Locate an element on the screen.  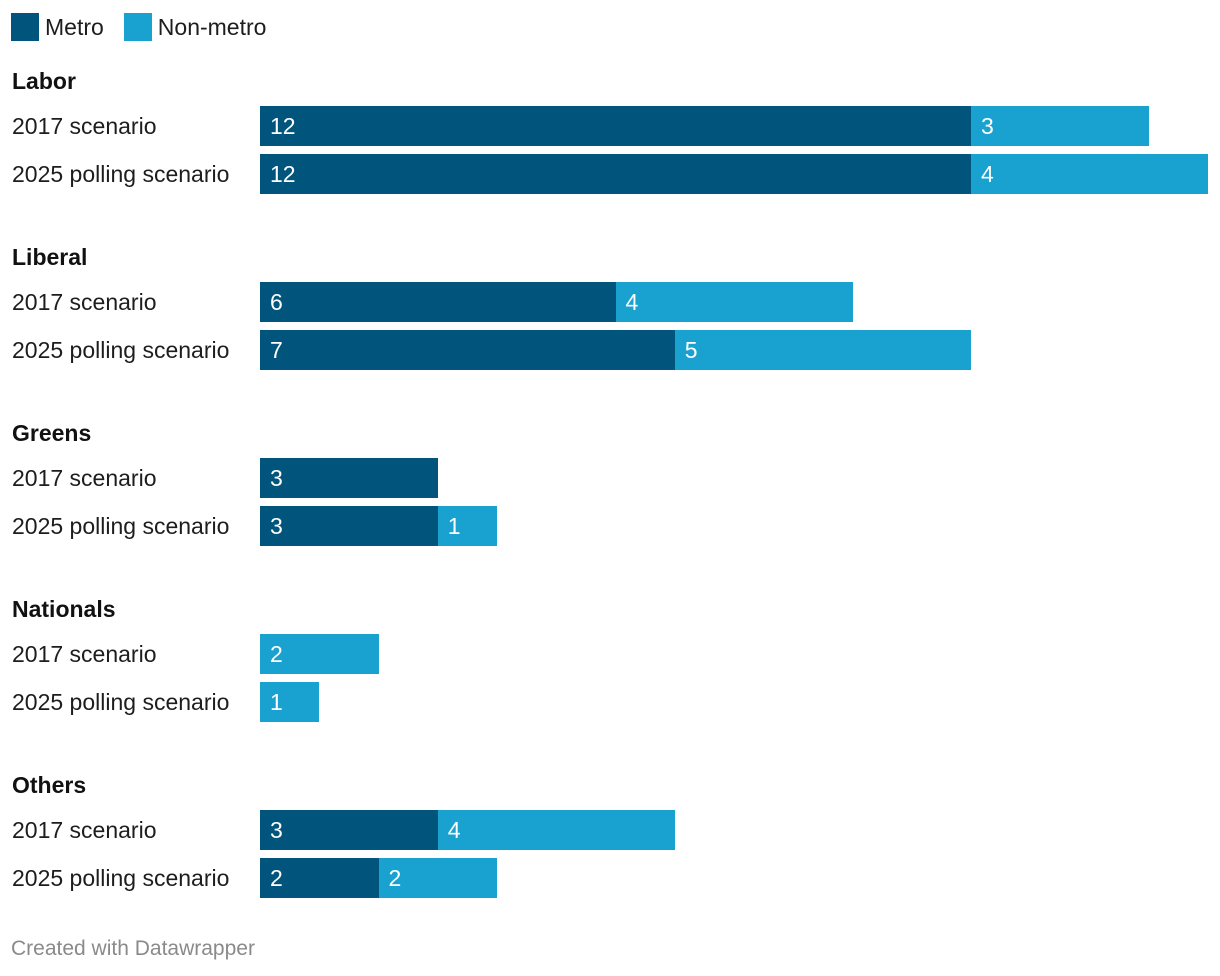
bar-metro: 6 is located at coordinates (438, 302).